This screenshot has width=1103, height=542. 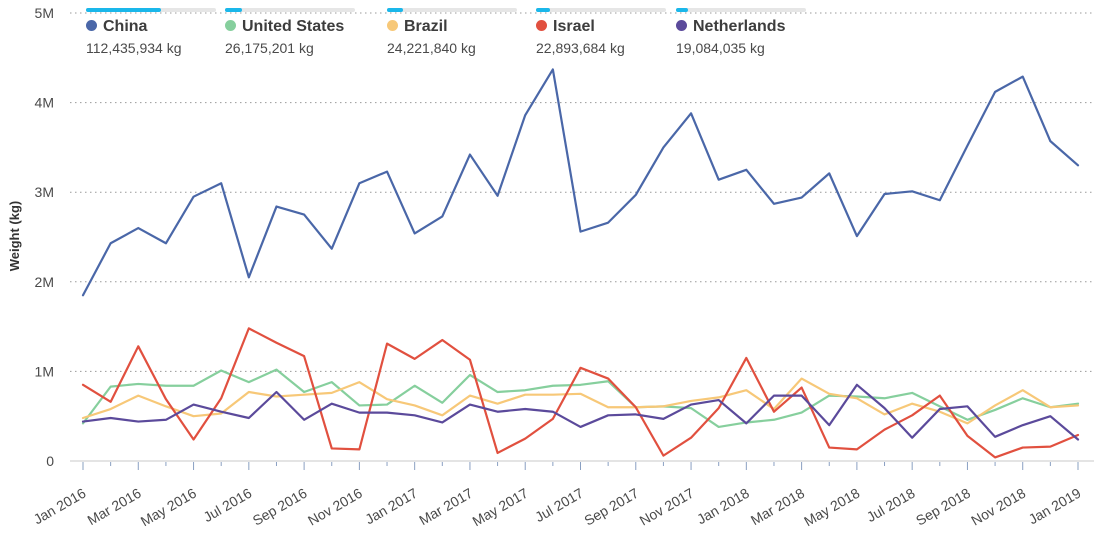 What do you see at coordinates (499, 507) in the screenshot?
I see `x-tick-label: May 2017` at bounding box center [499, 507].